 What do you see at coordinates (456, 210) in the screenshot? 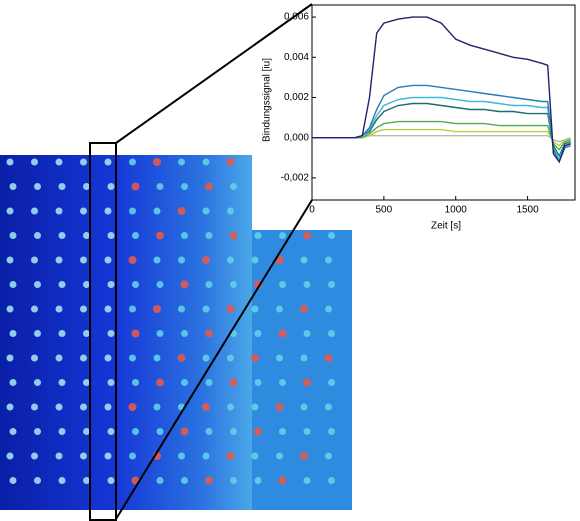
I see `x-tick-label: 1000` at bounding box center [456, 210].